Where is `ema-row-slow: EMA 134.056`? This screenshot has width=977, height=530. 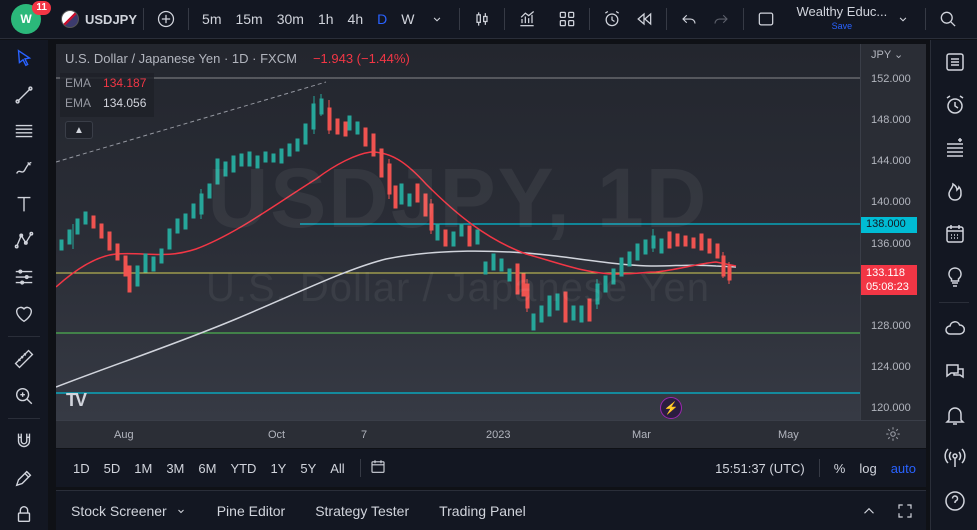 ema-row-slow: EMA 134.056 is located at coordinates (107, 103).